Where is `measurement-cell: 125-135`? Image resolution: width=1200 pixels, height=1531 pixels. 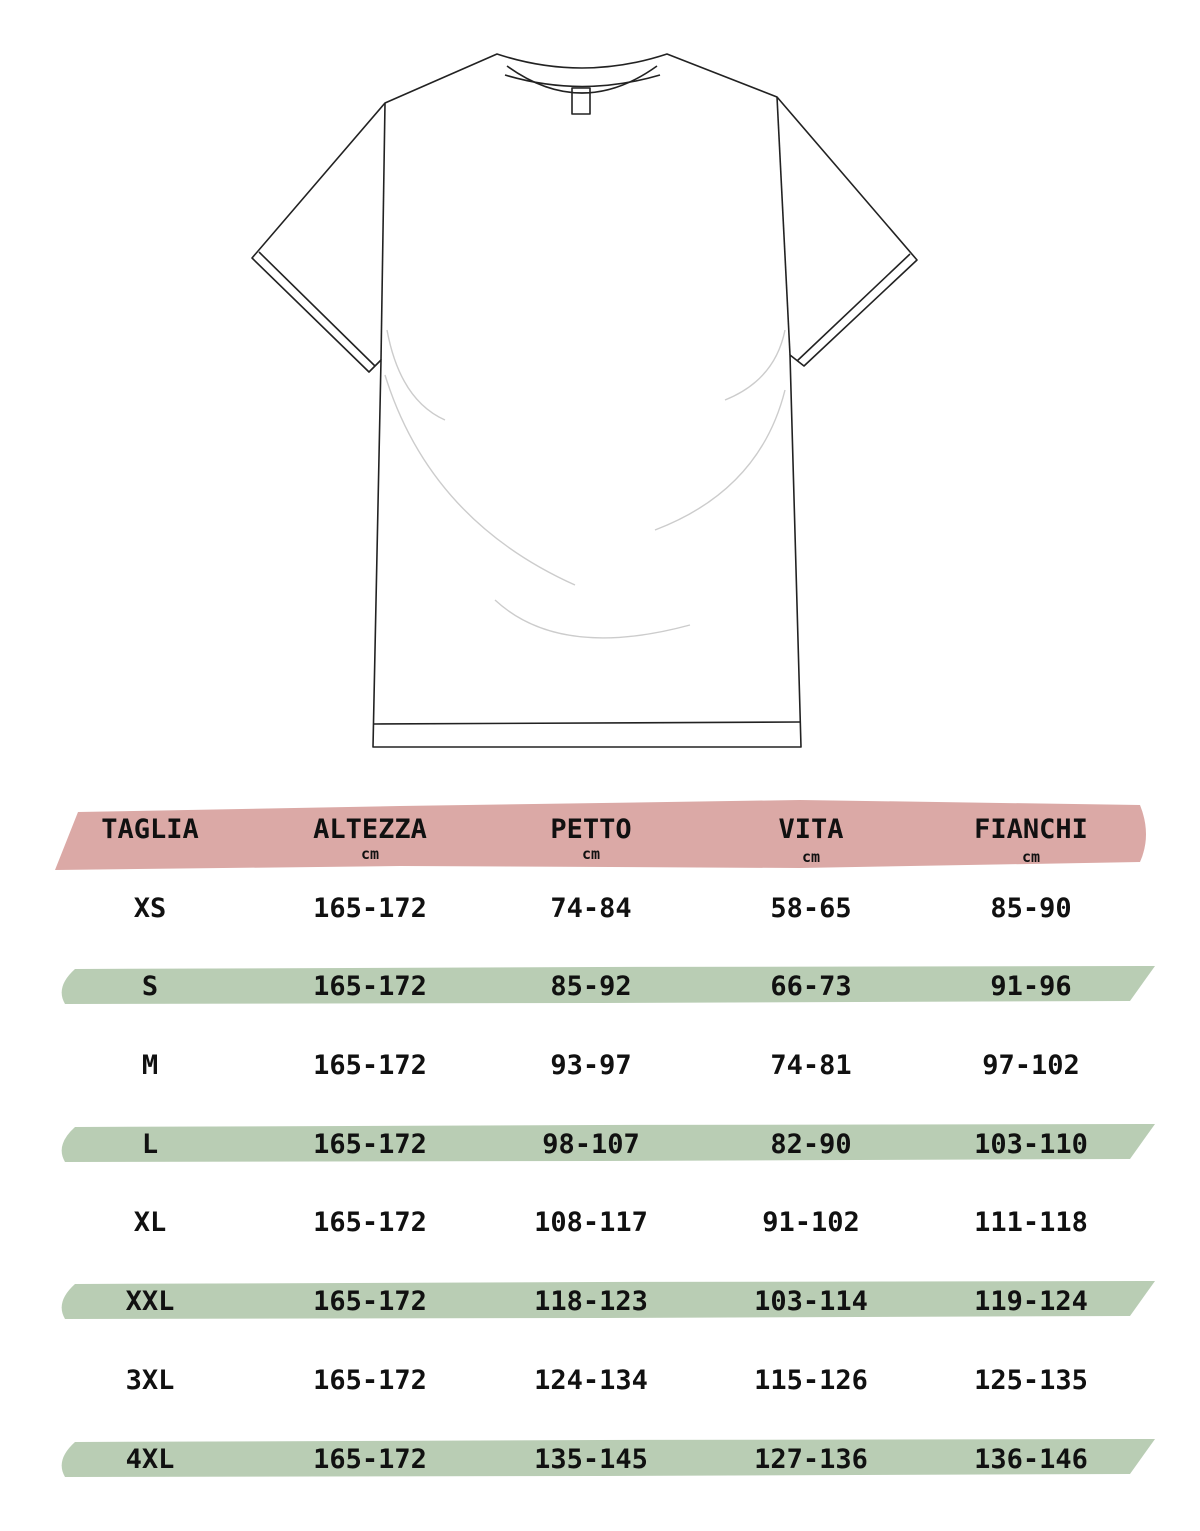
measurement-cell: 125-135 is located at coordinates (1031, 1380).